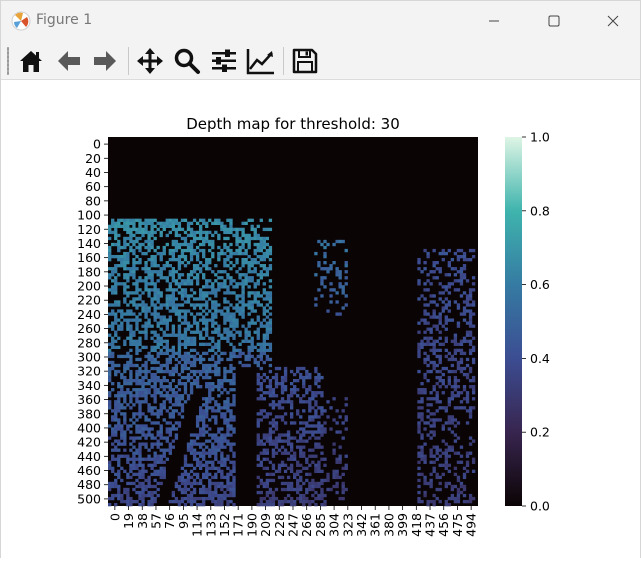 This screenshot has height=562, width=641. What do you see at coordinates (513, 321) in the screenshot?
I see `colorbar` at bounding box center [513, 321].